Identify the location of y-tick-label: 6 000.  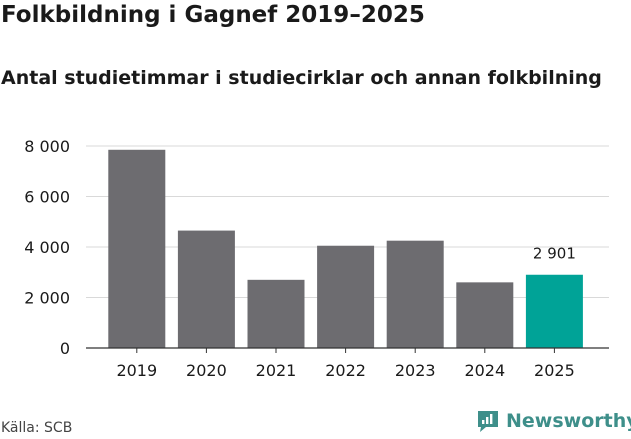
(47, 197).